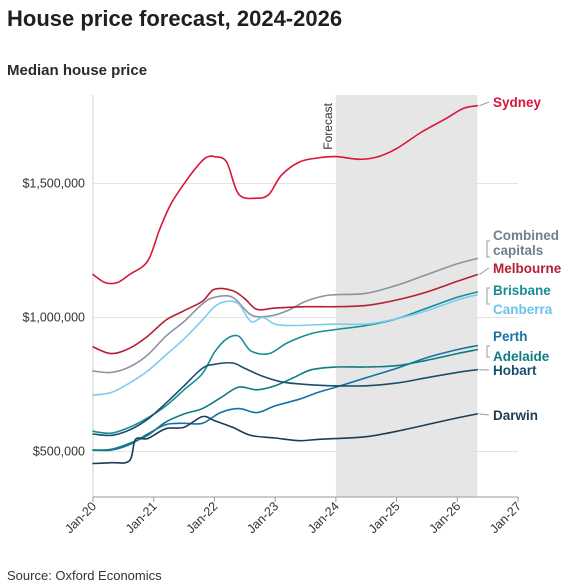  I want to click on series-label-line: Sydney, so click(517, 102).